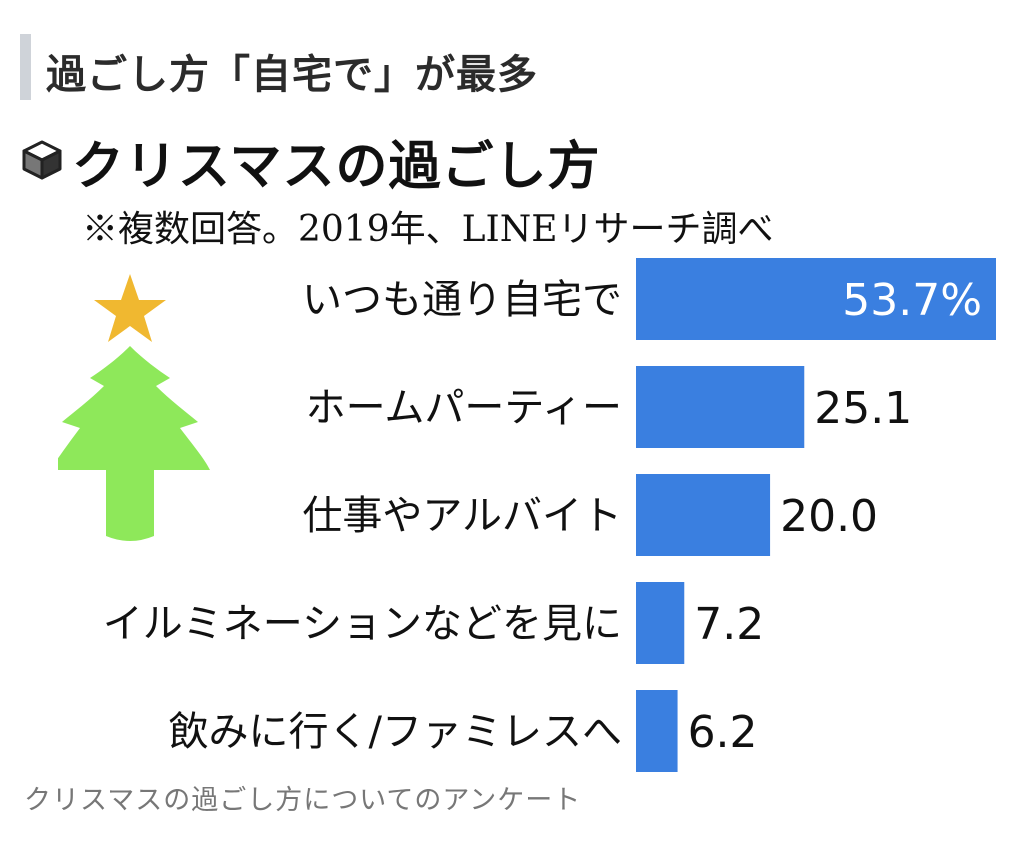 This screenshot has height=848, width=1024. What do you see at coordinates (428, 229) in the screenshot?
I see `chart-subtitle: ※複数回答。2019年、LINEリサーチ調べ` at bounding box center [428, 229].